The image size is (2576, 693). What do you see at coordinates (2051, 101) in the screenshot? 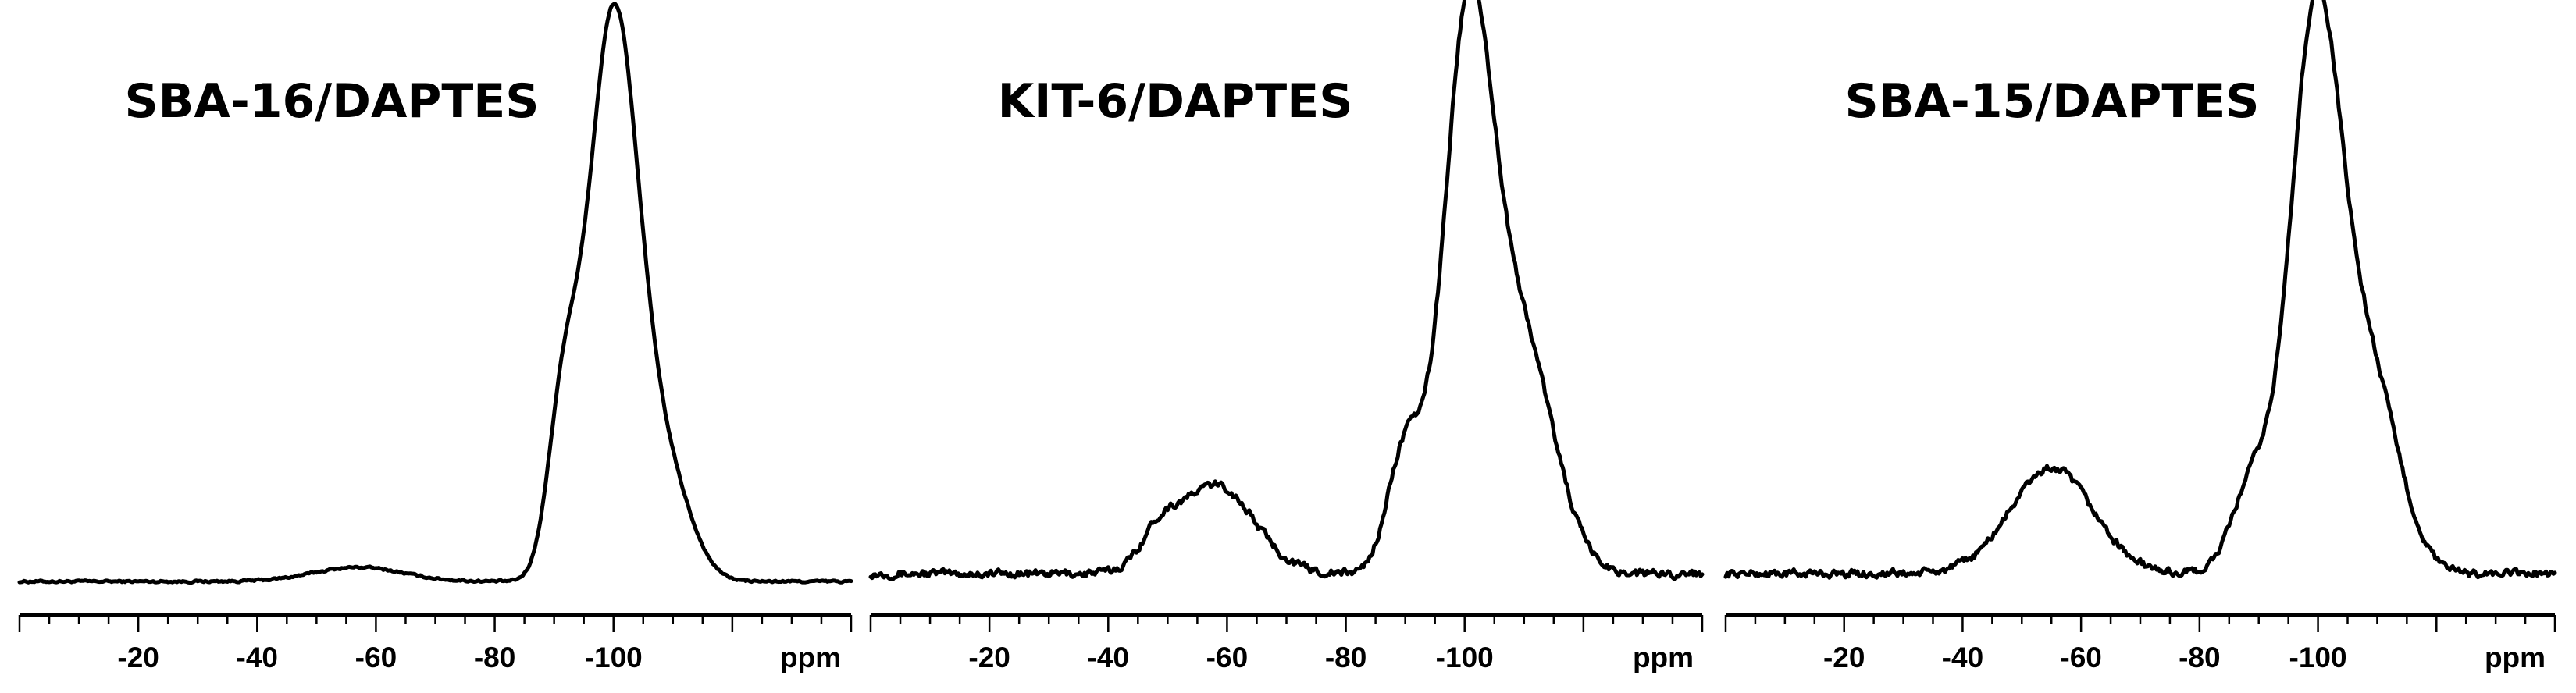
I see `panel-title: SBA-15/DAPTES` at bounding box center [2051, 101].